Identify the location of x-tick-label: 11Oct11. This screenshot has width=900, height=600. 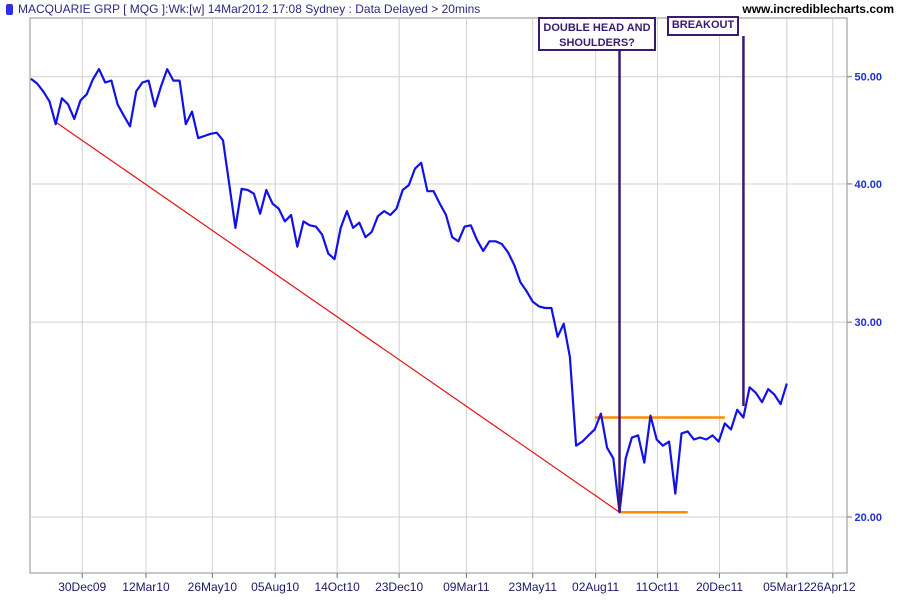
(658, 587).